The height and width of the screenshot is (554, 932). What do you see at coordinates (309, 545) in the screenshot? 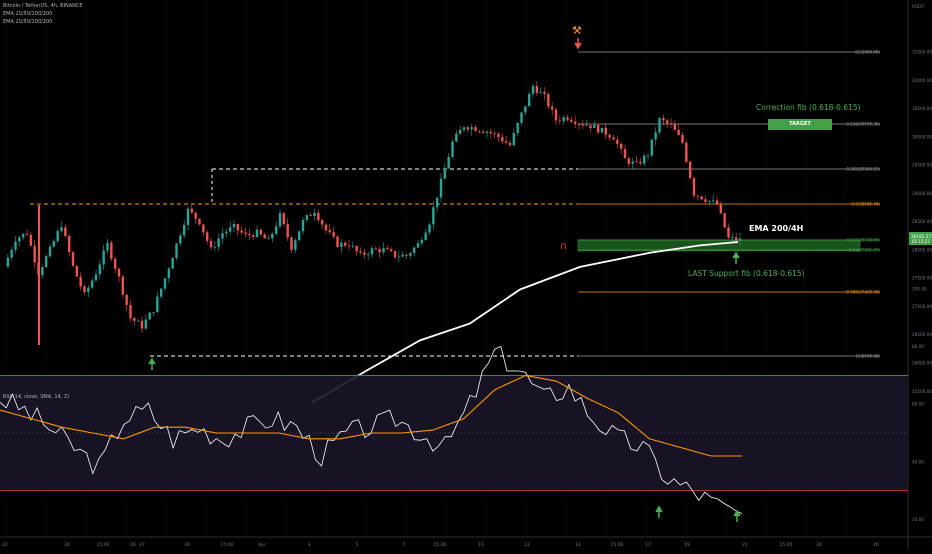
I see `time-tick-label: 3` at bounding box center [309, 545].